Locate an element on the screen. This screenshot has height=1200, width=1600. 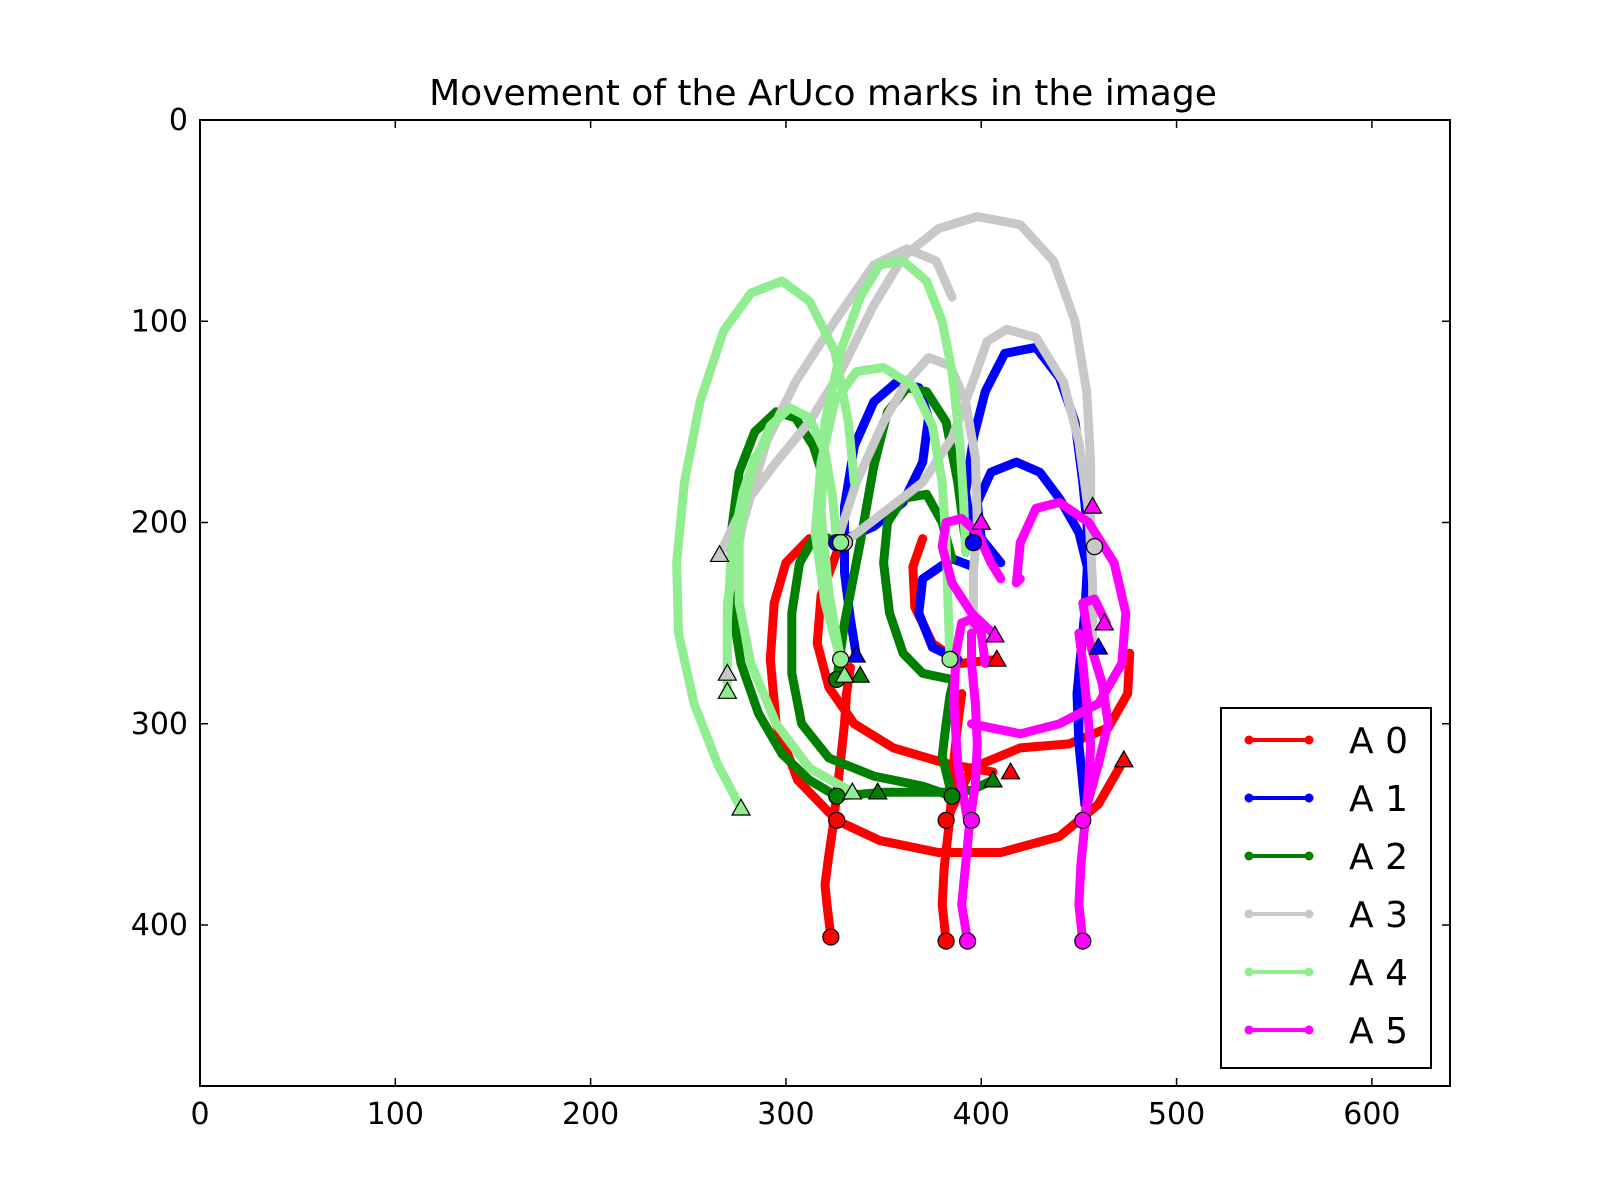
legend-label: A 5 is located at coordinates (1378, 1031).